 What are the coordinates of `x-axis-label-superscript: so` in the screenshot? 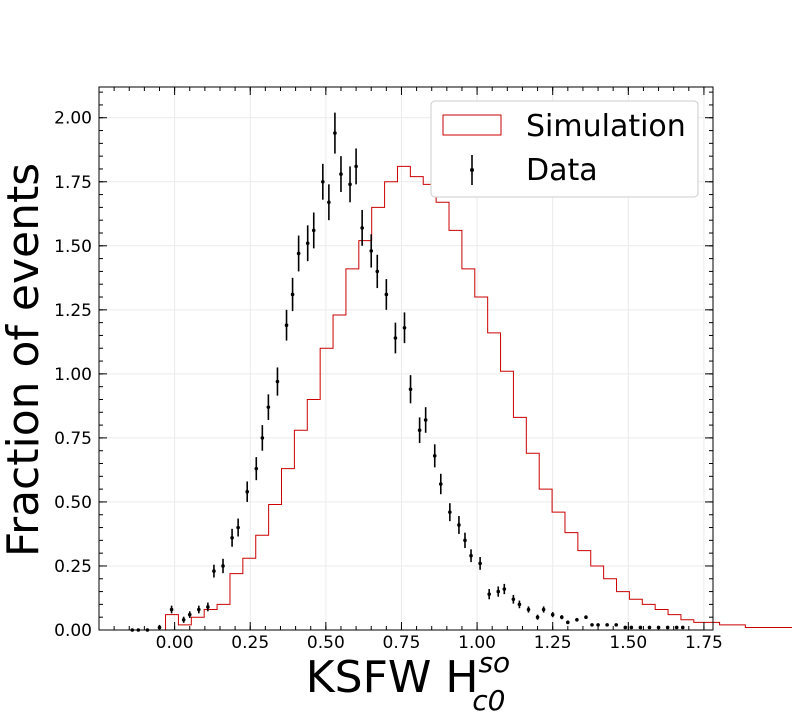 It's located at (494, 662).